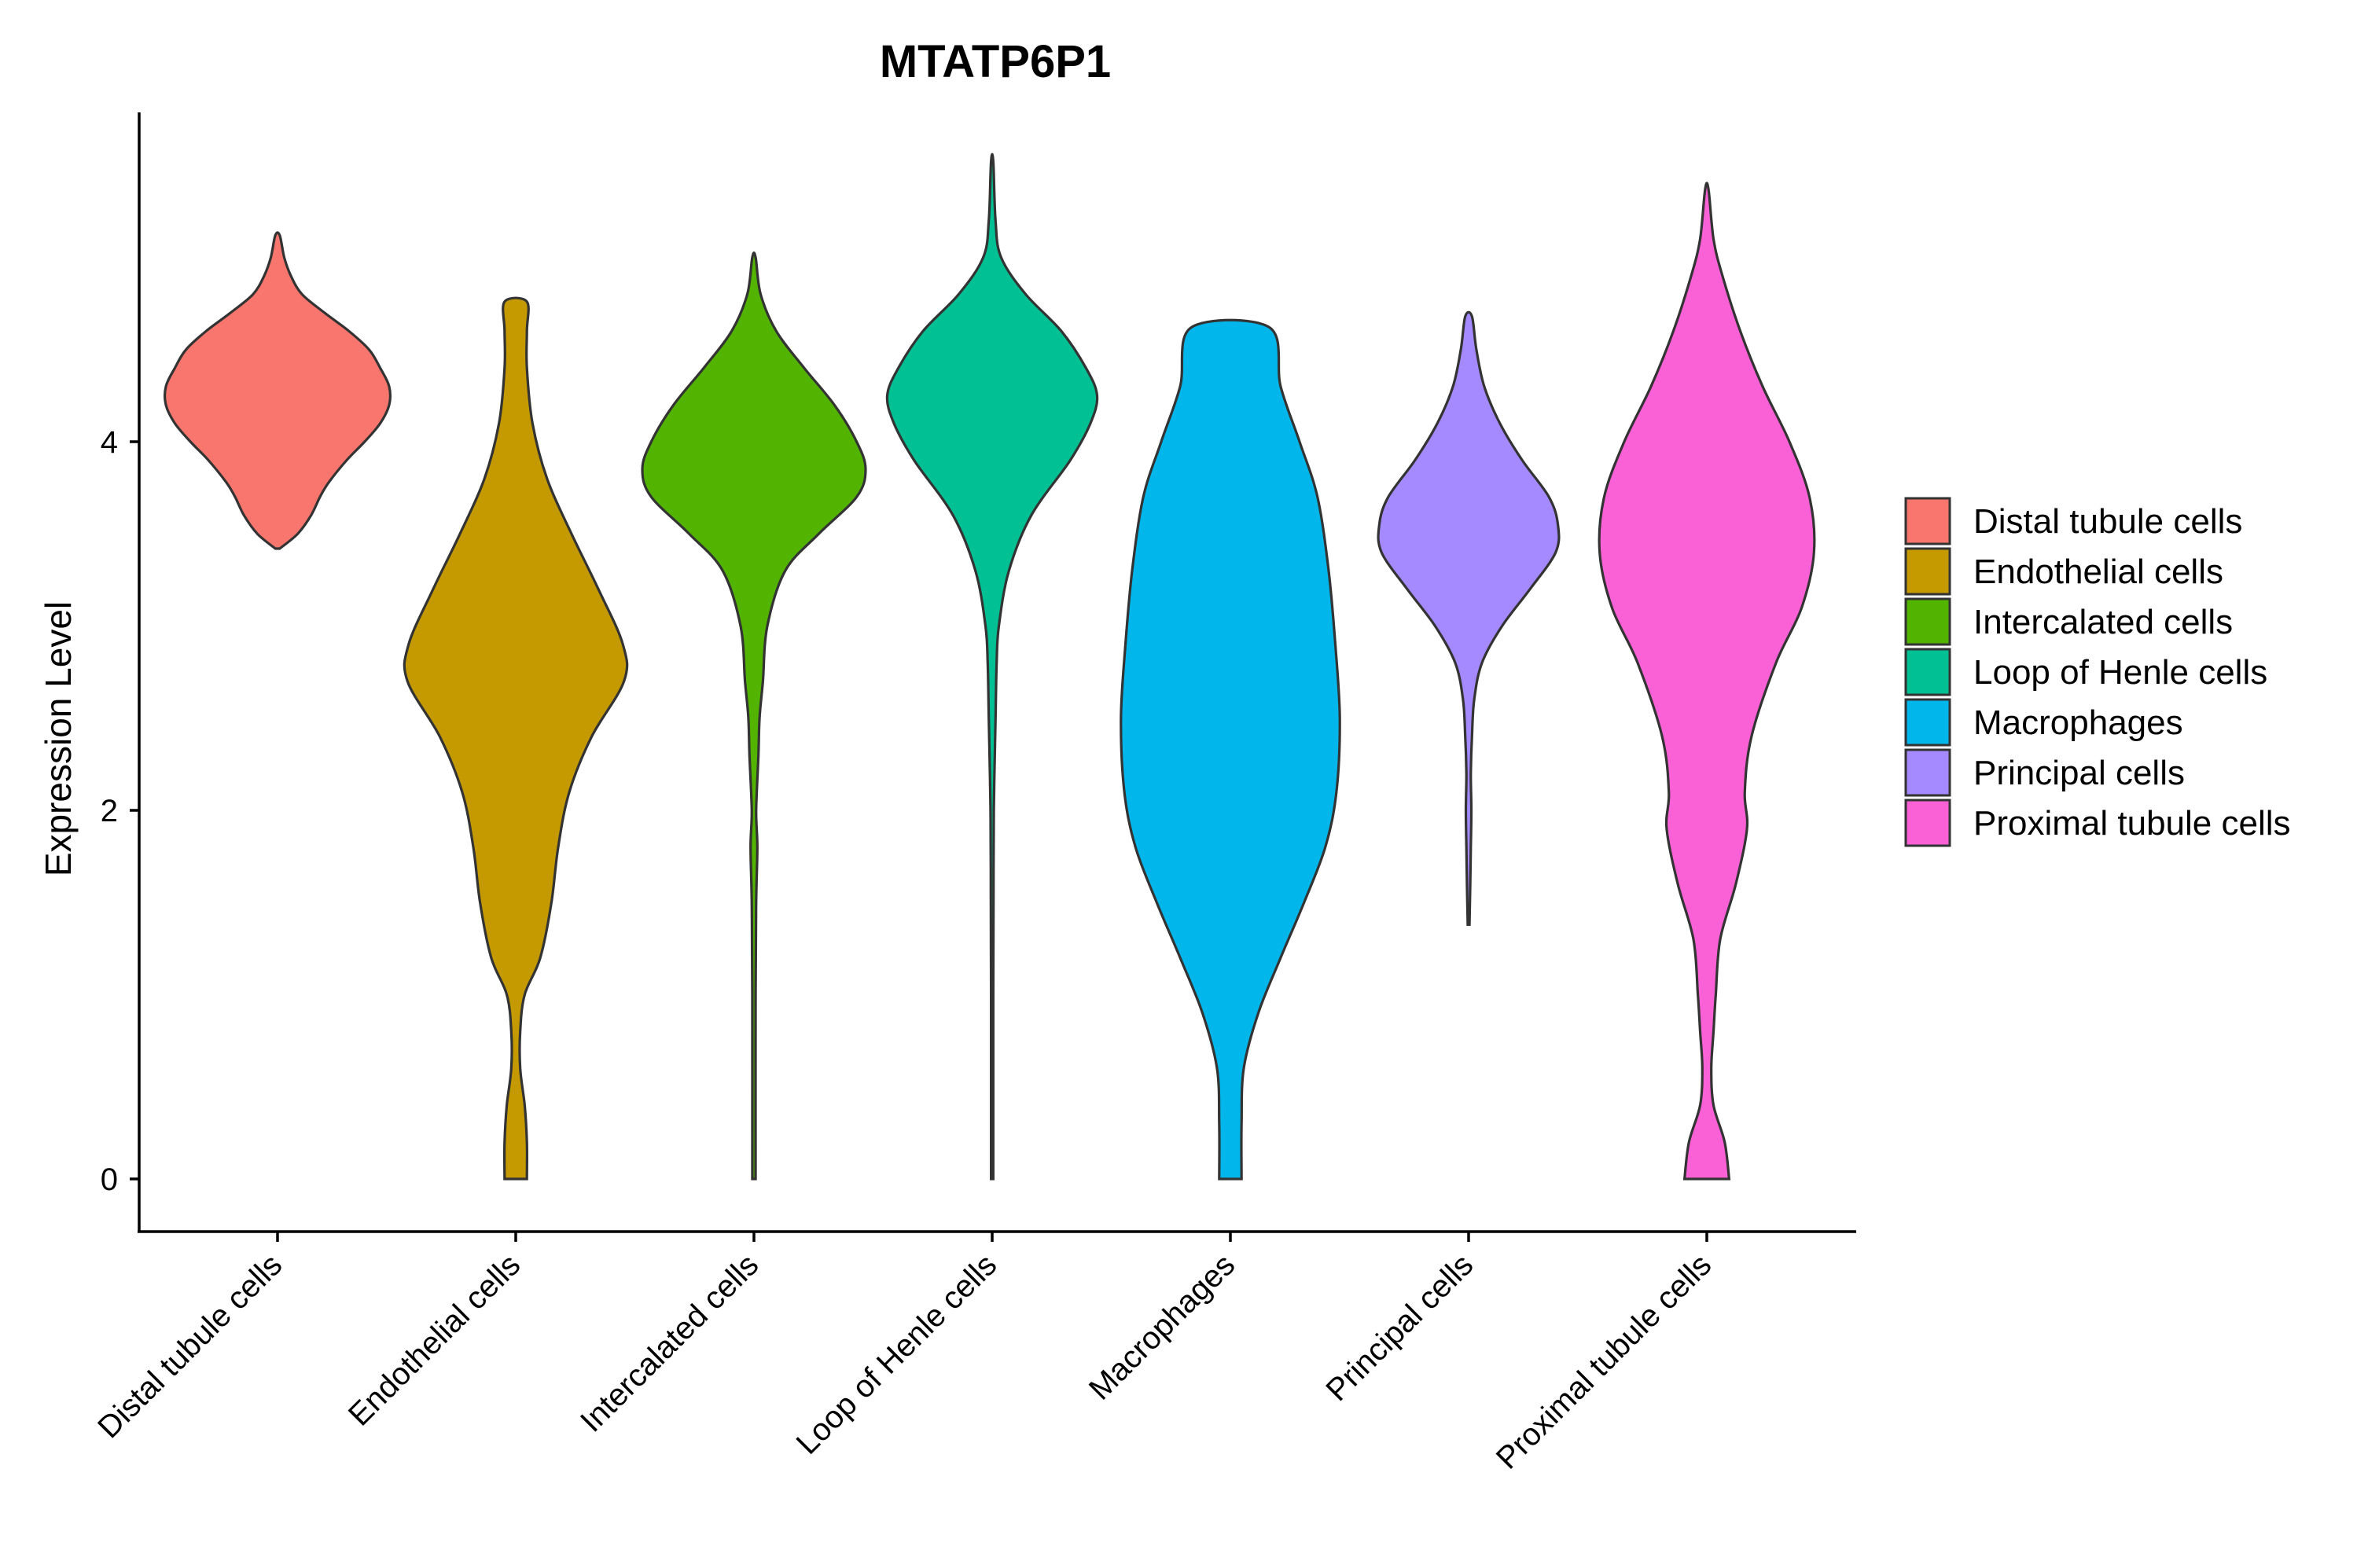 The height and width of the screenshot is (1568, 2368). I want to click on legend-label-intercalated-cells: Intercalated cells, so click(2103, 622).